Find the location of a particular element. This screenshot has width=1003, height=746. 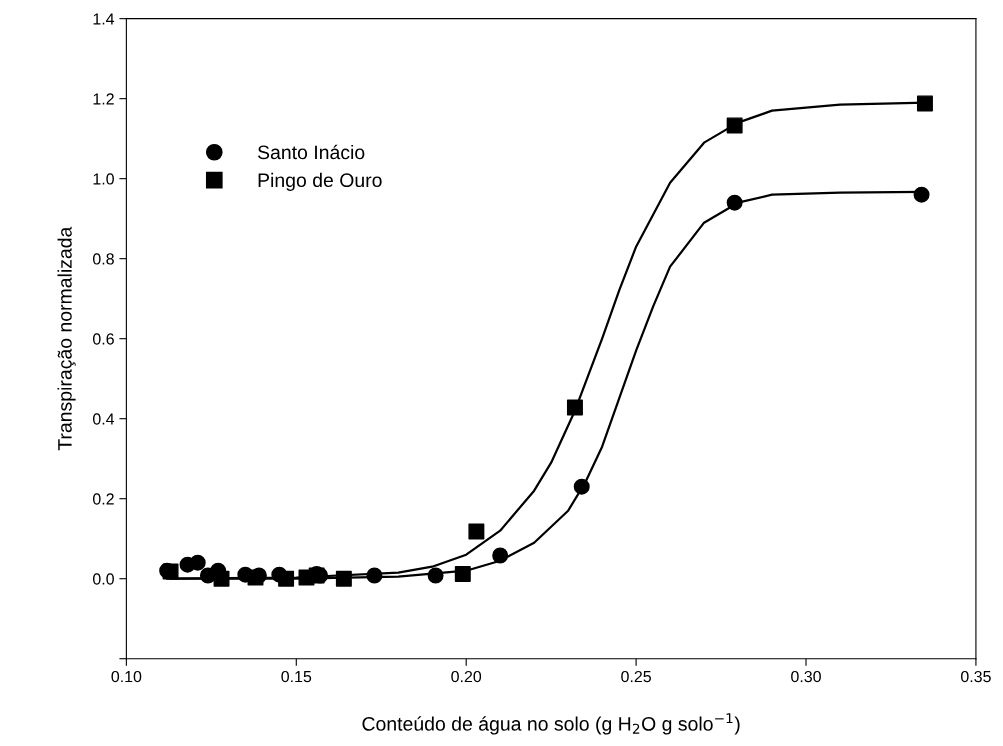

x-tick-label: 0.30 is located at coordinates (806, 676).